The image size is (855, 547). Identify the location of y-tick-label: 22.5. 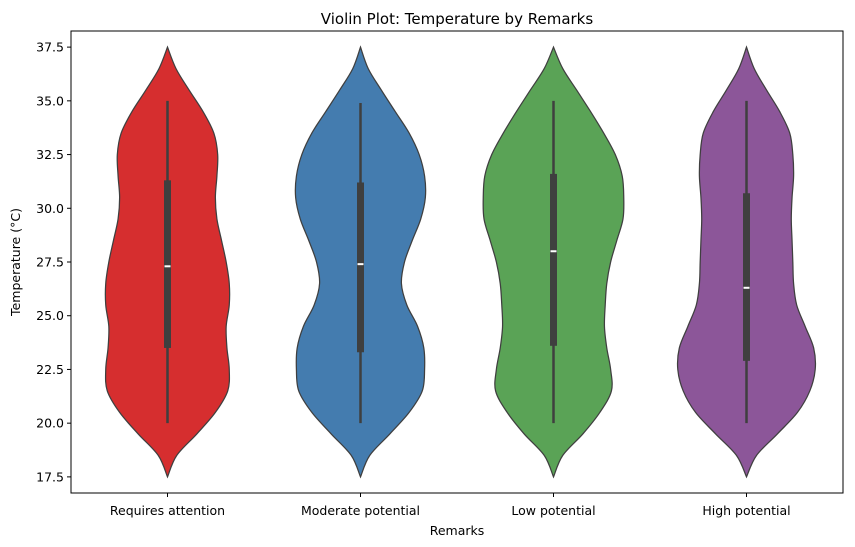
(50, 369).